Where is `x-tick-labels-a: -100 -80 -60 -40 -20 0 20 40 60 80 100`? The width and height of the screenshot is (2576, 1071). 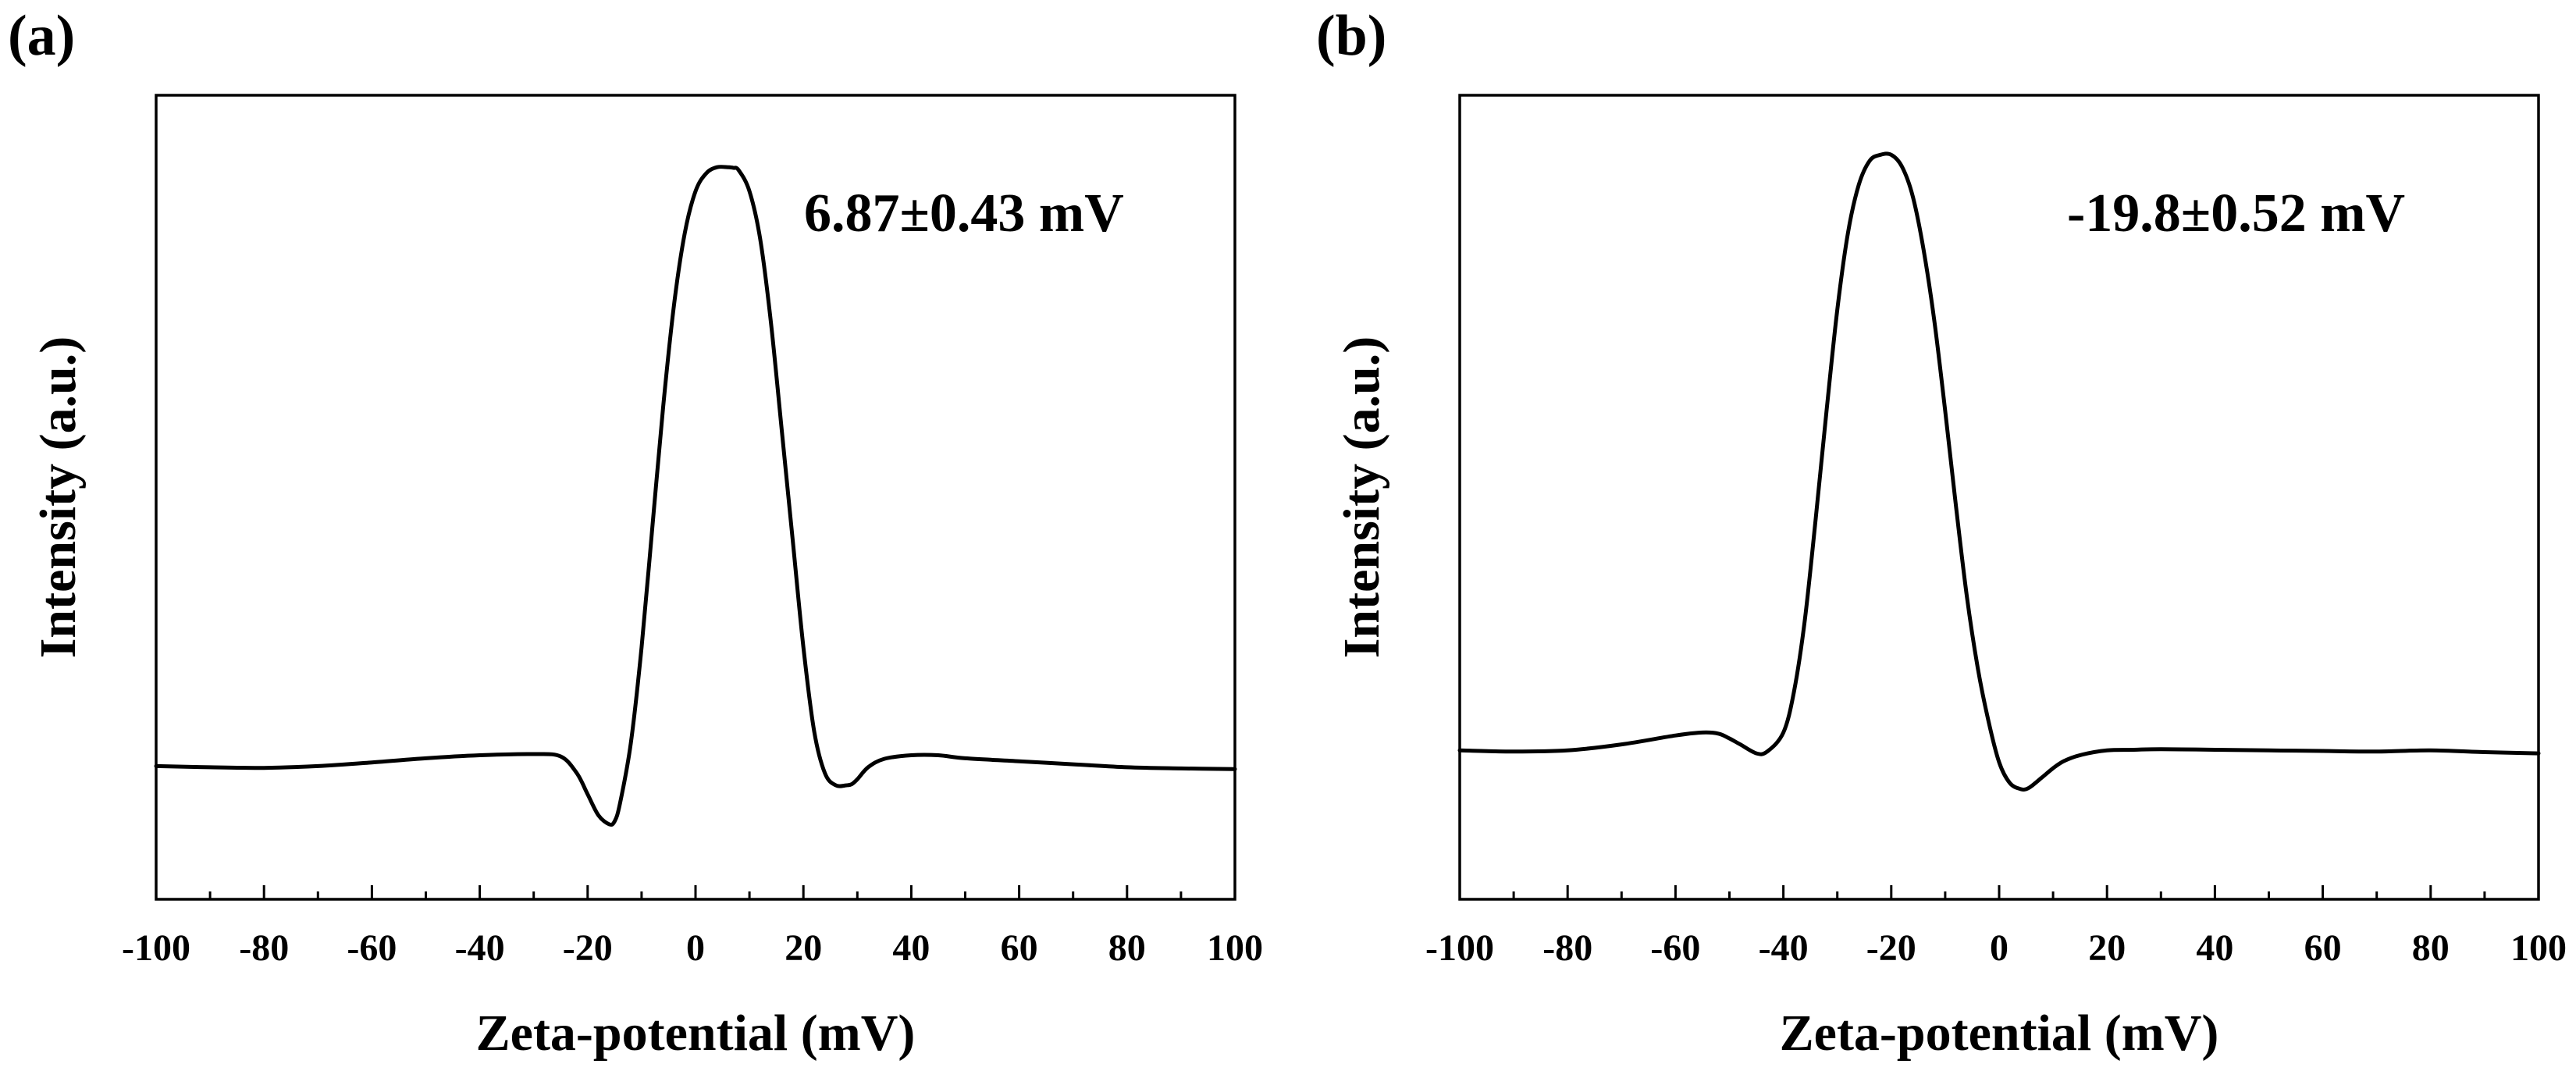
x-tick-labels-a: -100 -80 -60 -40 -20 0 20 40 60 80 100 is located at coordinates (692, 948).